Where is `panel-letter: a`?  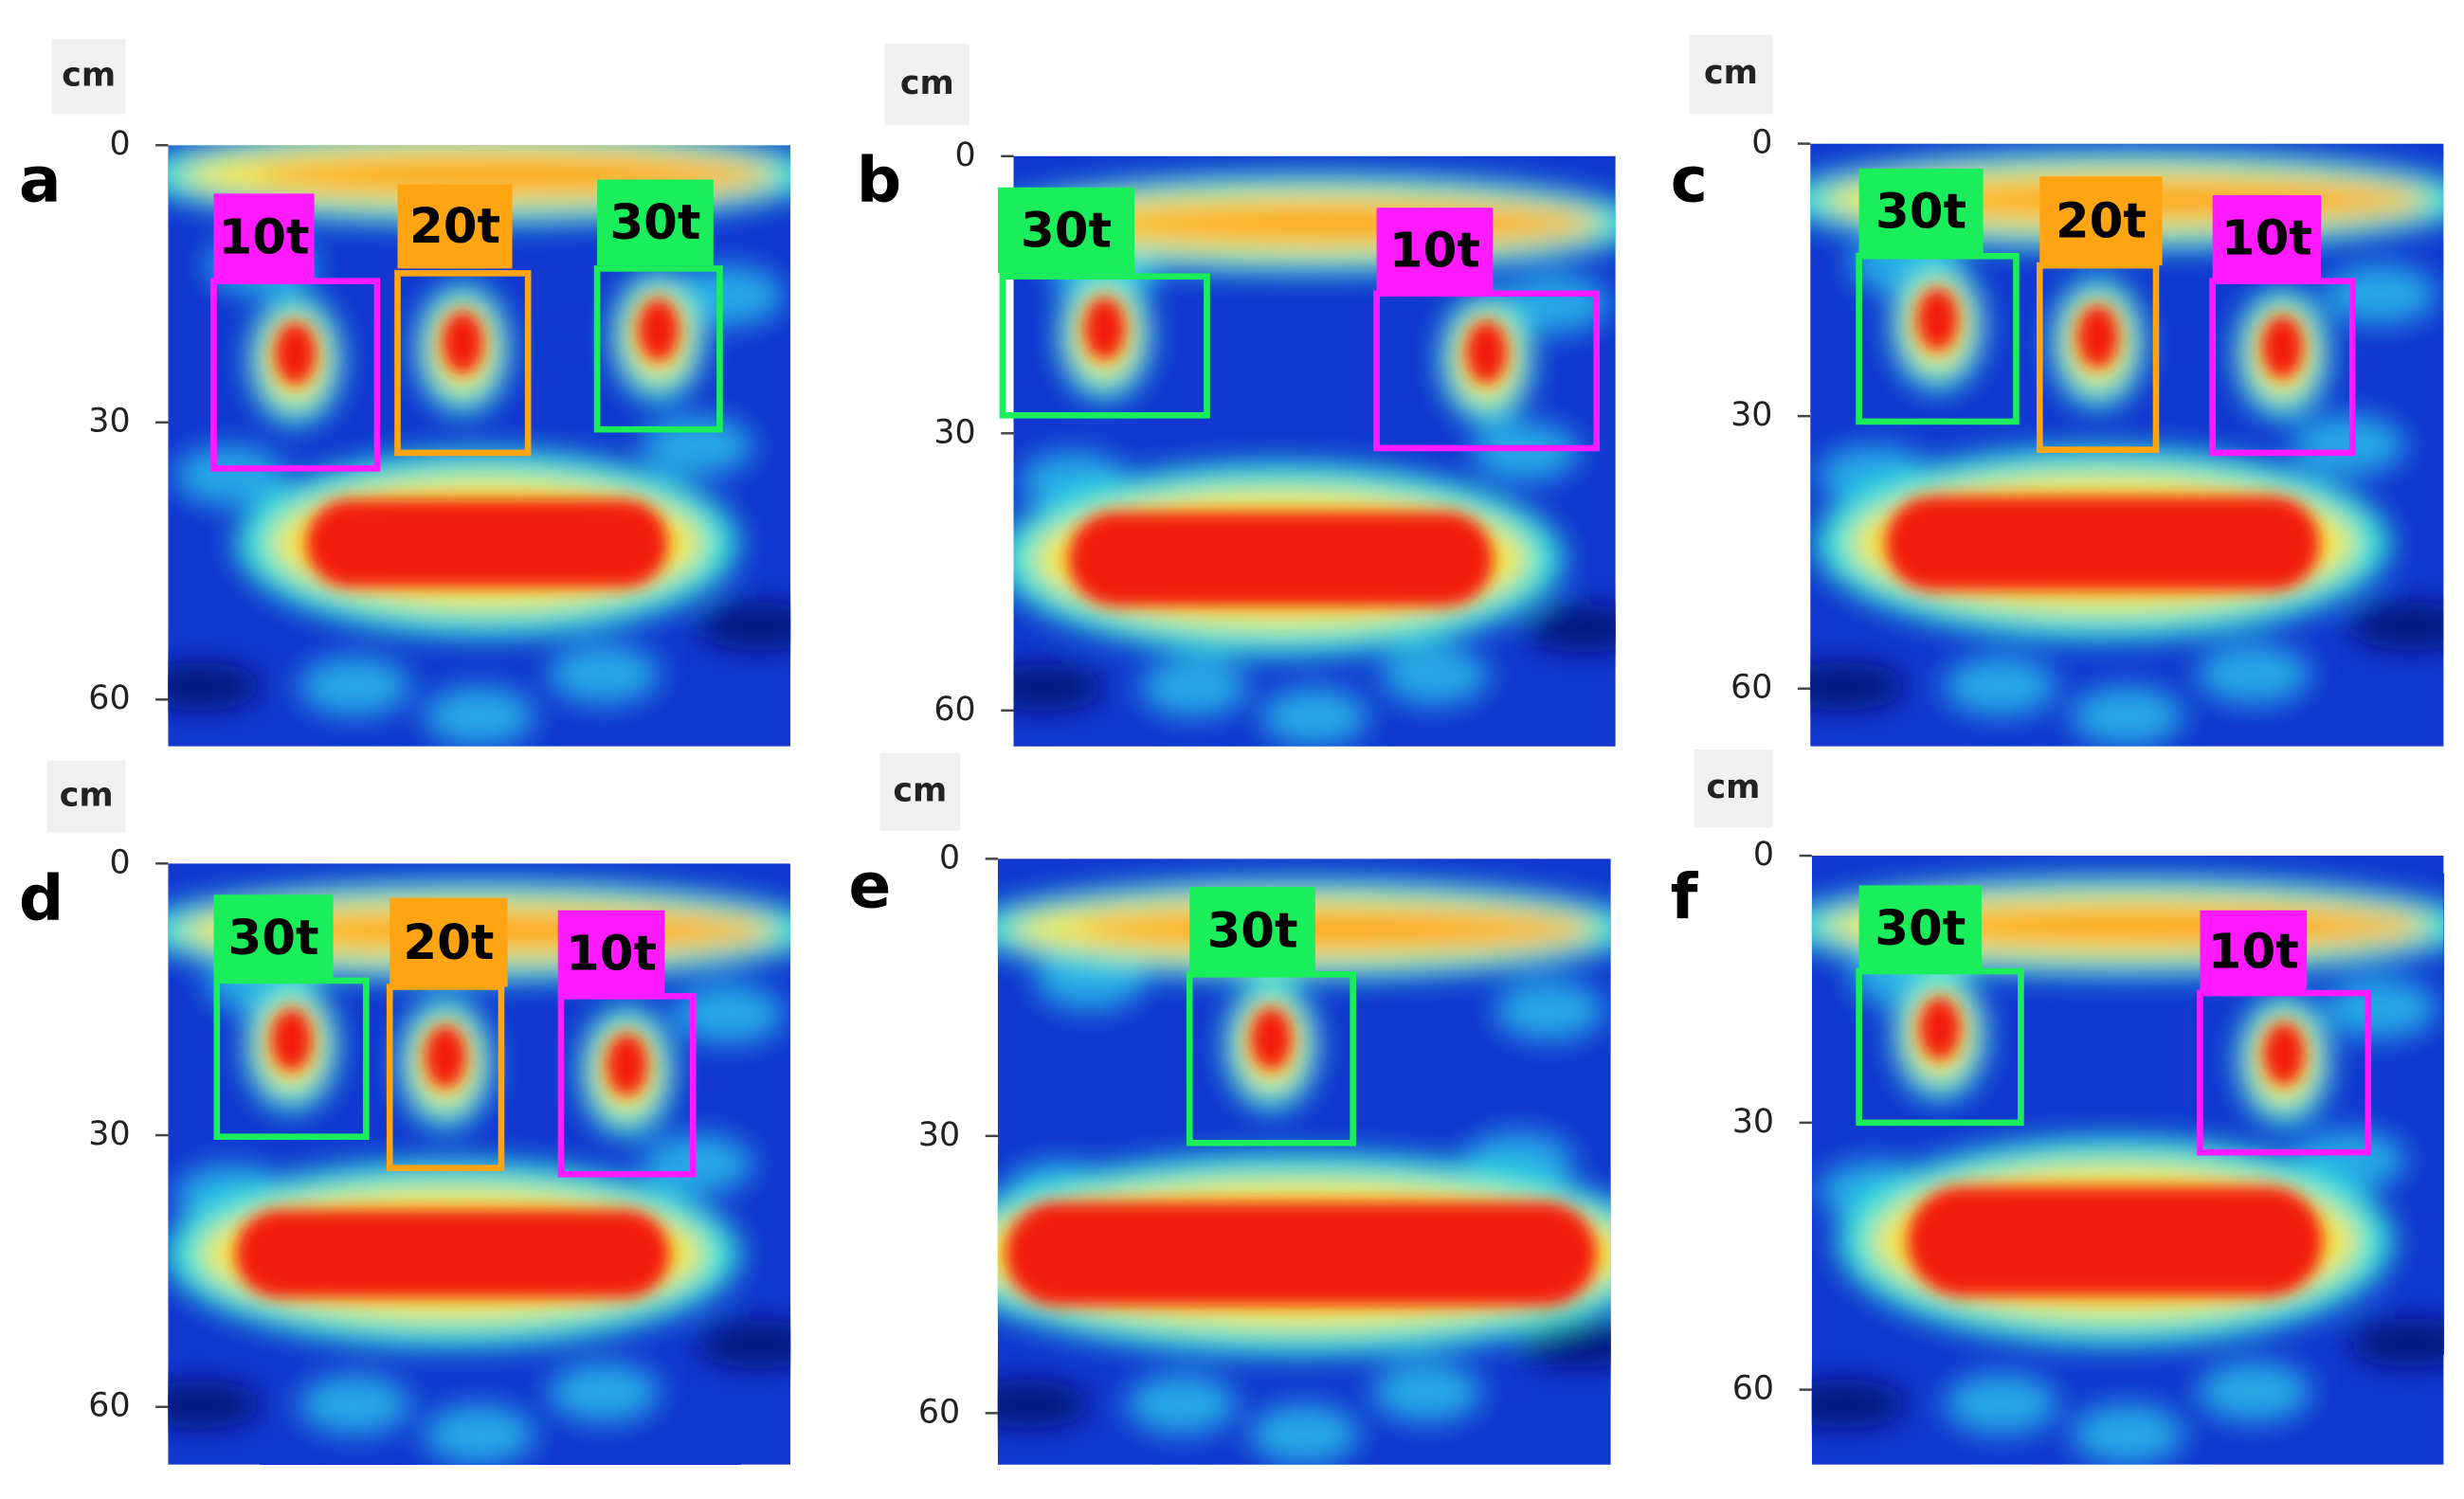
panel-letter: a is located at coordinates (40, 180).